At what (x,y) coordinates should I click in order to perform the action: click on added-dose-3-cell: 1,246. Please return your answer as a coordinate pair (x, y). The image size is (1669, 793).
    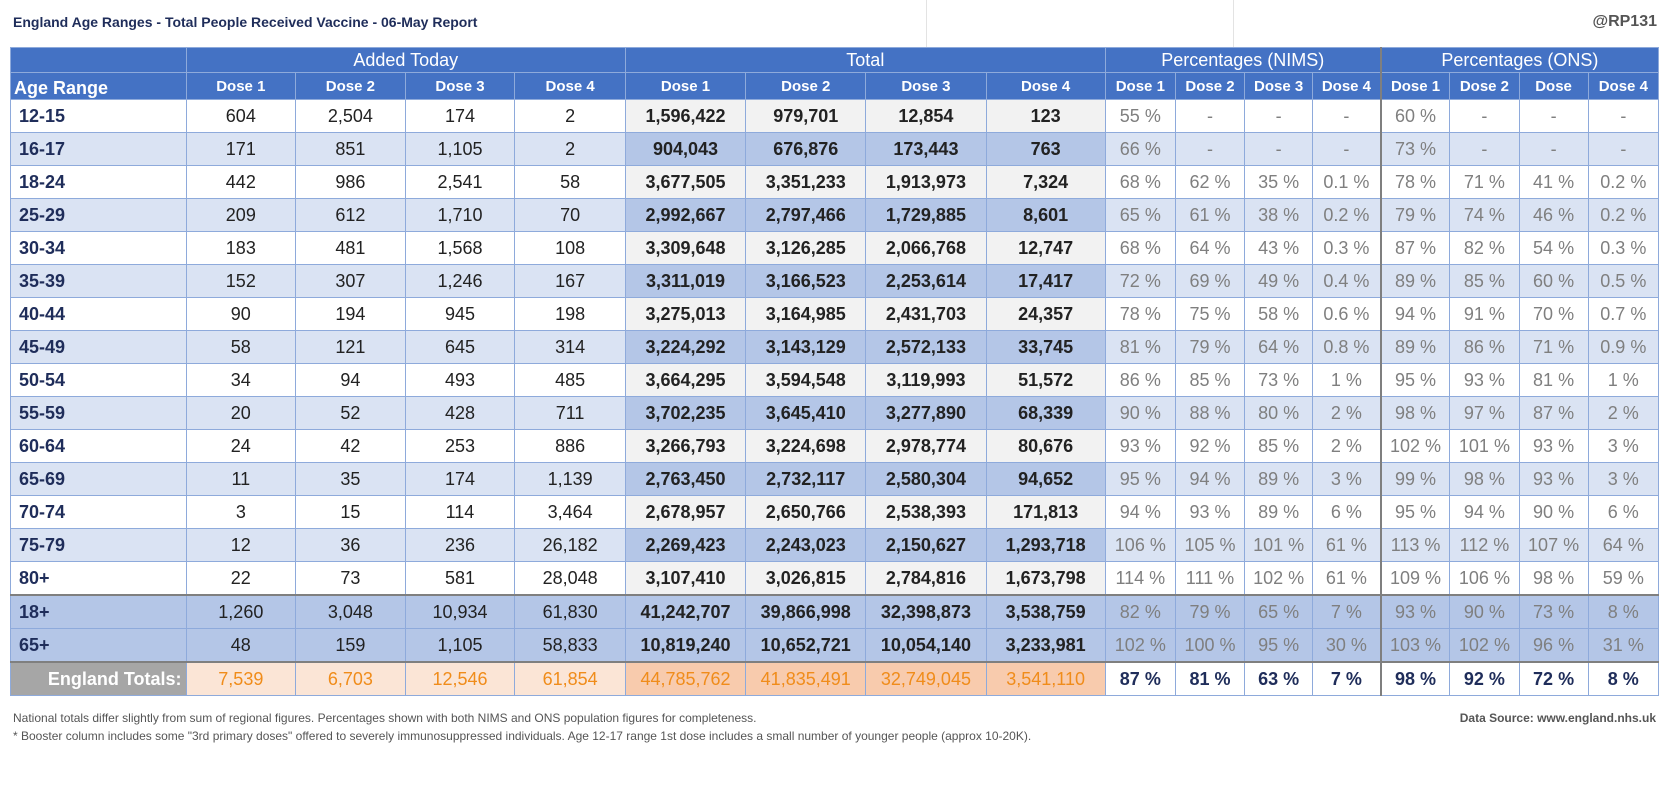
    Looking at the image, I should click on (460, 281).